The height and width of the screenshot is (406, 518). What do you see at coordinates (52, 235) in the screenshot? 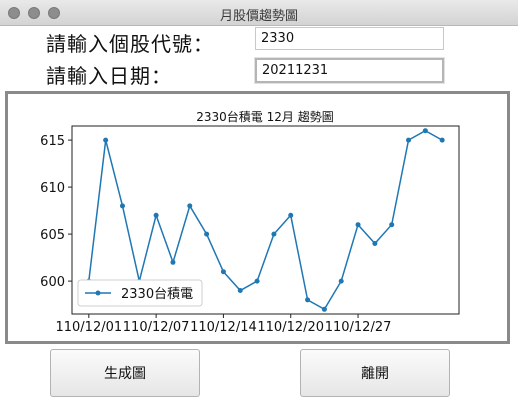
I see `y-tick-label: 605` at bounding box center [52, 235].